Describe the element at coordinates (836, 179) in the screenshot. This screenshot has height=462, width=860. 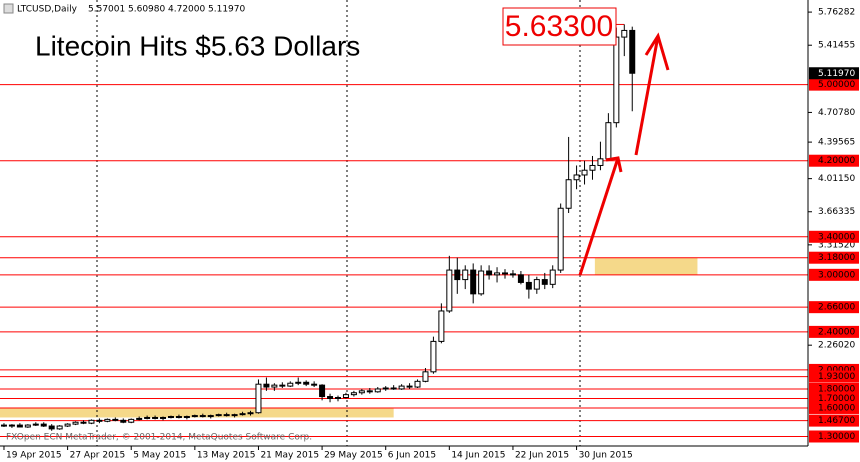
I see `y-tick-label: 4.01150` at that location.